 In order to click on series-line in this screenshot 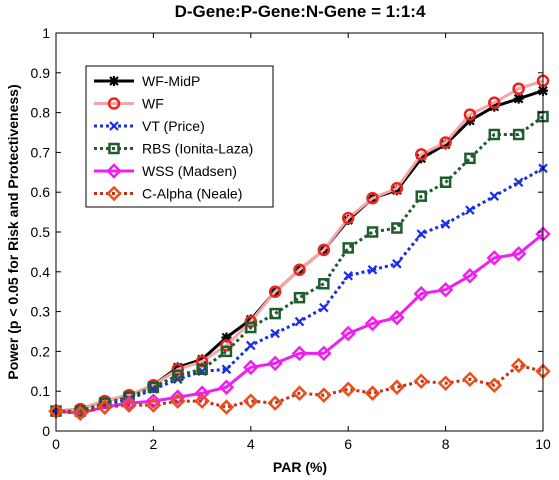, I will do `click(299, 389)`.